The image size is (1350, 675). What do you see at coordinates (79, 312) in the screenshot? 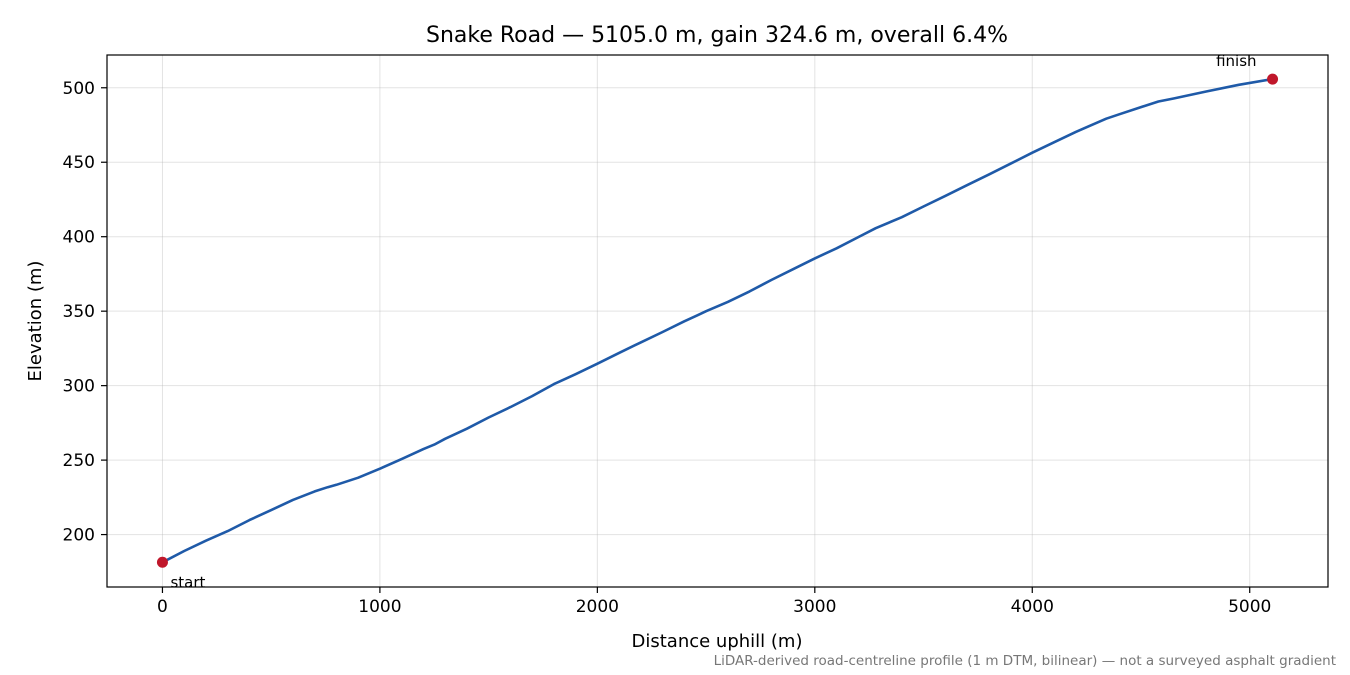
I see `y-tick-label: 350` at bounding box center [79, 312].